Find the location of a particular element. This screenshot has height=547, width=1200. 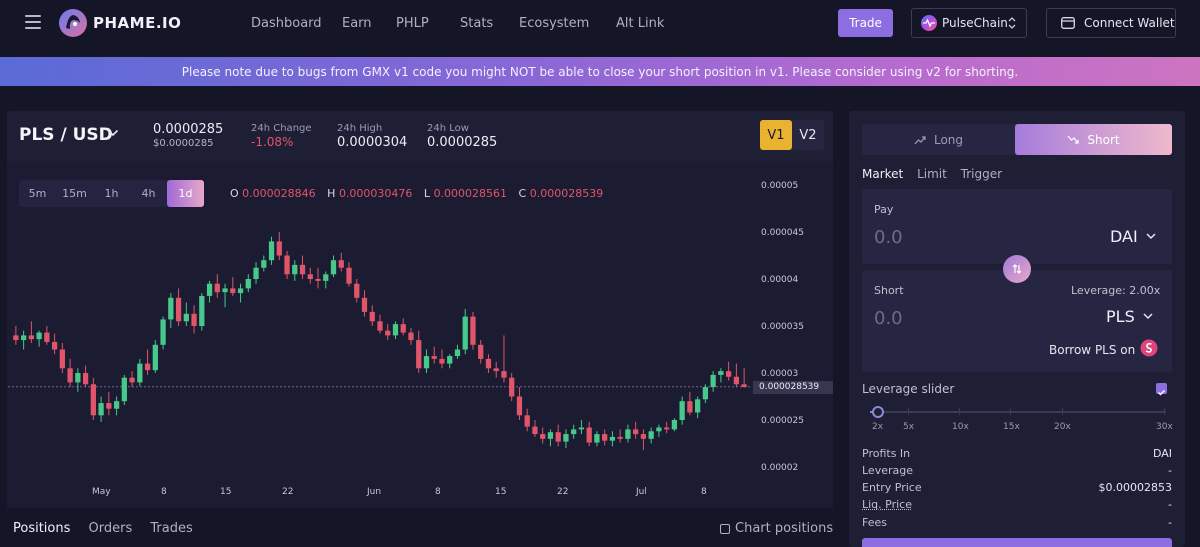

chart-positions-label: Chart positions is located at coordinates (784, 528).